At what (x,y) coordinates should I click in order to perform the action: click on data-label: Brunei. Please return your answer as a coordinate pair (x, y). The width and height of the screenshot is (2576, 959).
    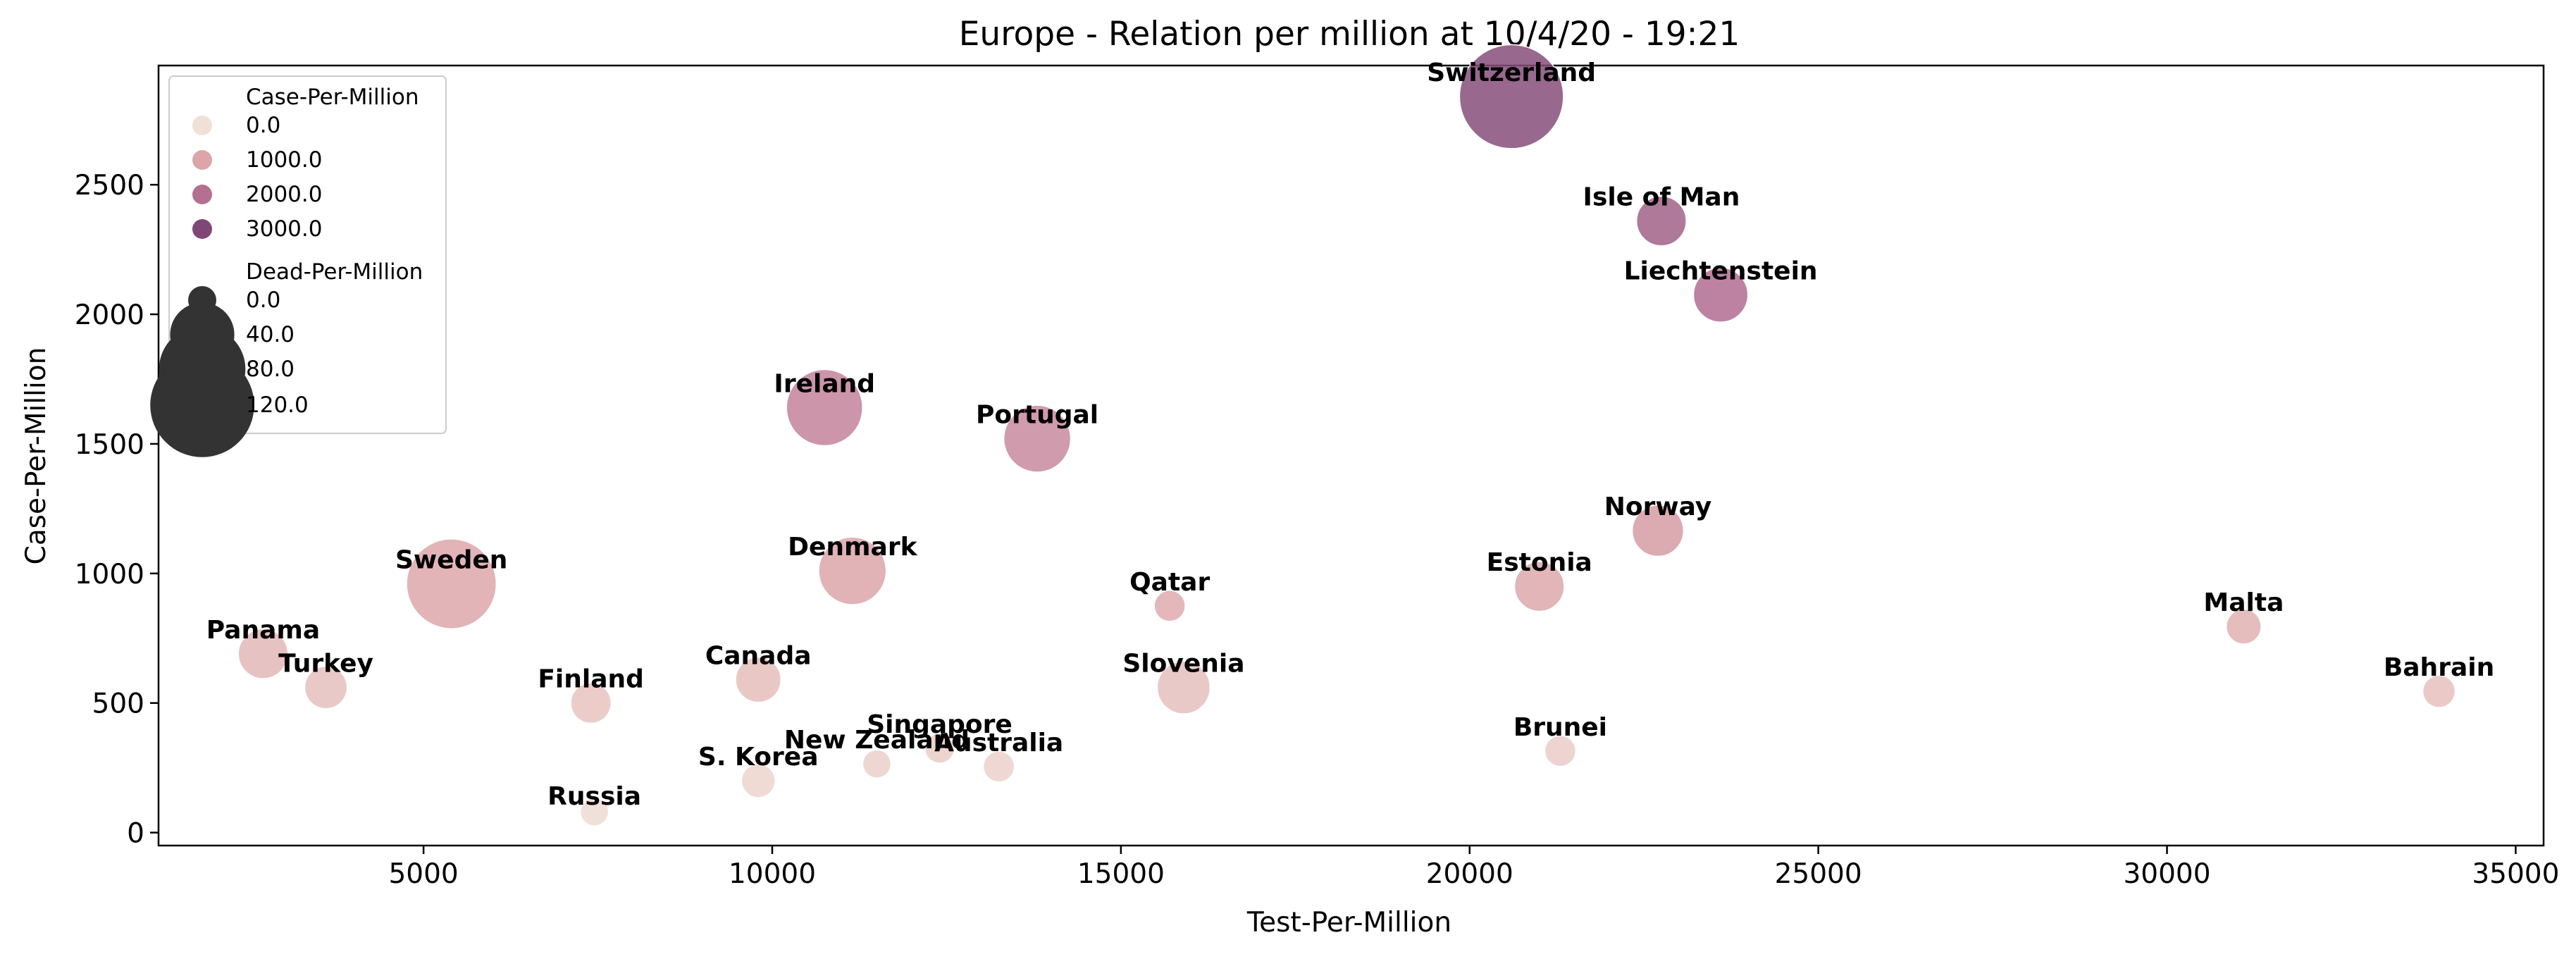
    Looking at the image, I should click on (1560, 727).